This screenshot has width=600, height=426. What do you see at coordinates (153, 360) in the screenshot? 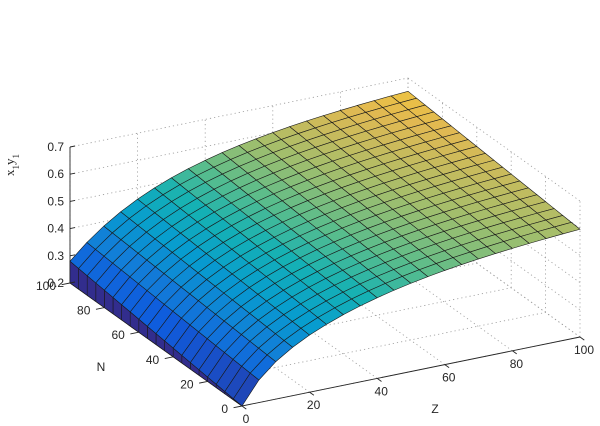
I see `y-tick-label: 40` at bounding box center [153, 360].